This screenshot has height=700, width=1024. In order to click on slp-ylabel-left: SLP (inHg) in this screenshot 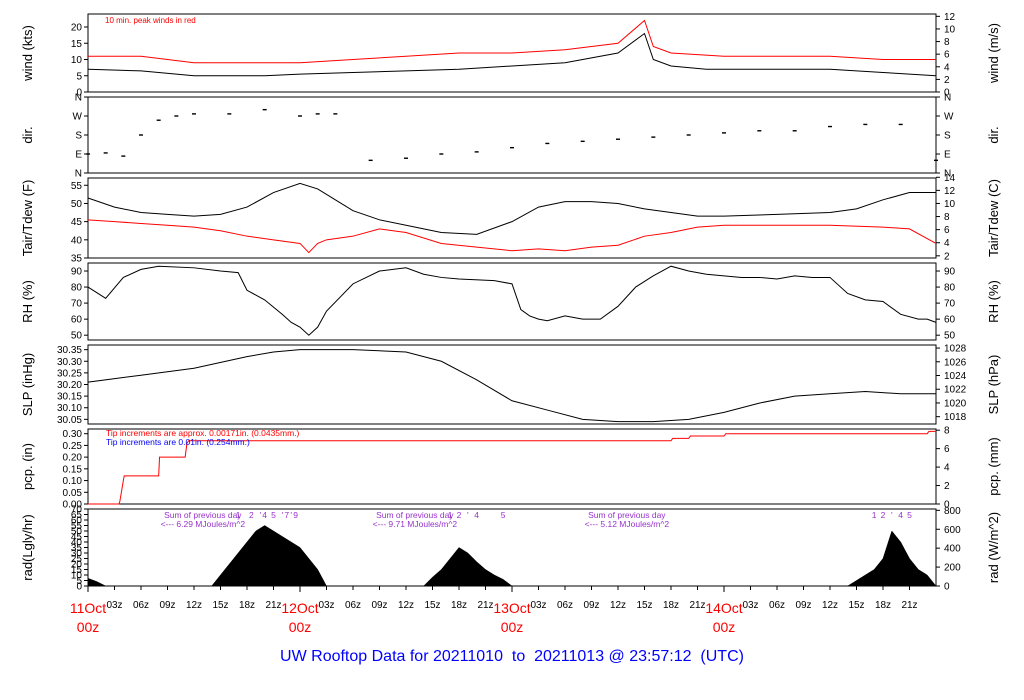, I will do `click(27, 384)`.